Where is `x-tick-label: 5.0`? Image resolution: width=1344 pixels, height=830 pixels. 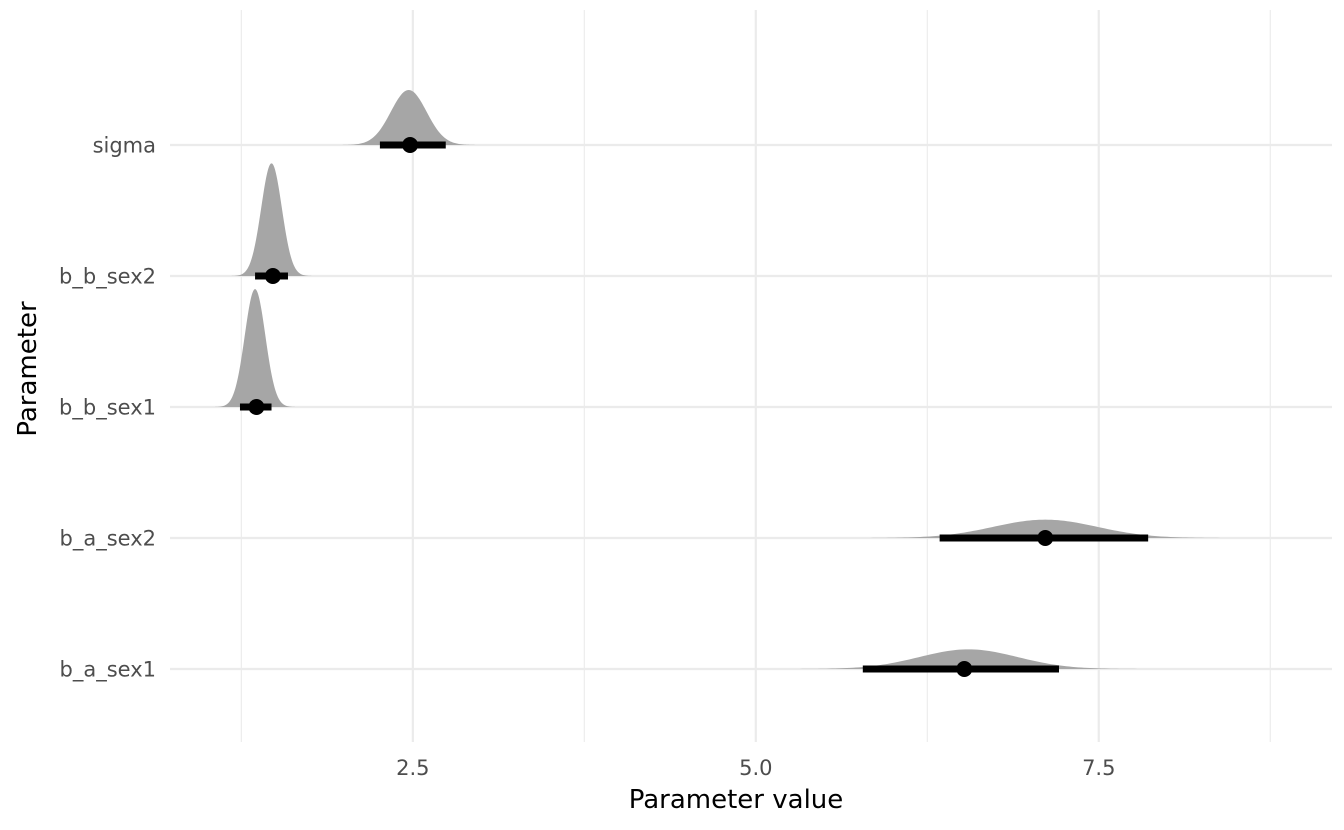 x-tick-label: 5.0 is located at coordinates (755, 768).